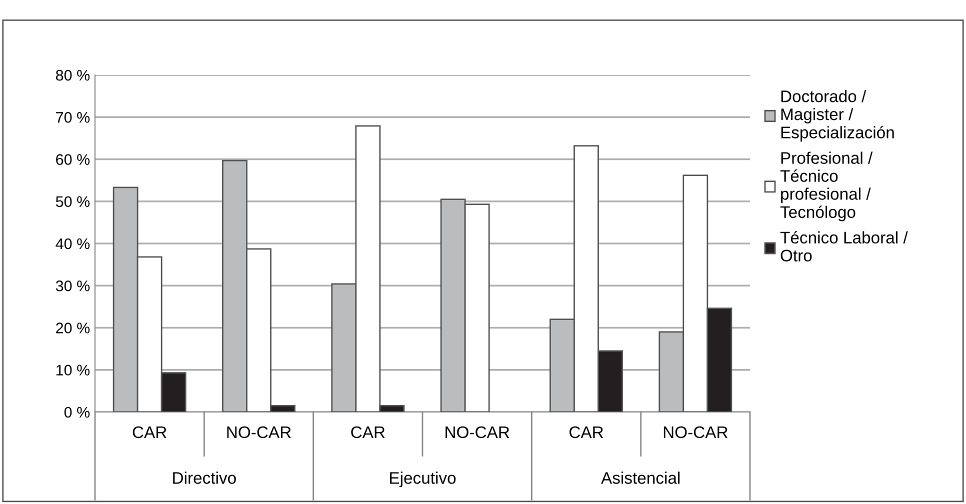 This screenshot has height=504, width=966. What do you see at coordinates (73, 286) in the screenshot?
I see `y-tick-label: 30 %` at bounding box center [73, 286].